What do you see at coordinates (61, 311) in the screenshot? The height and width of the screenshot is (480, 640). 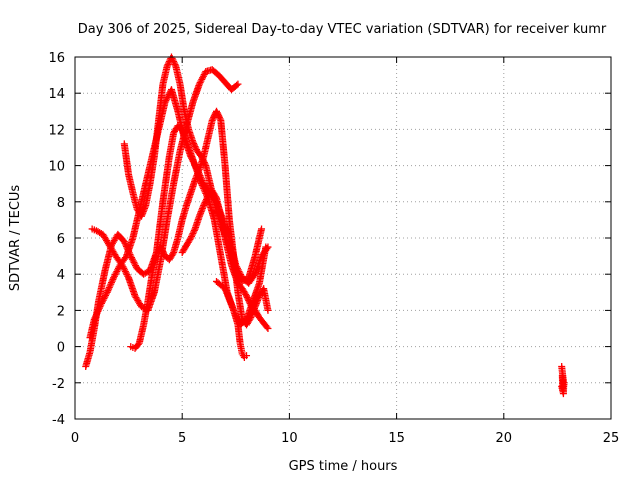 I see `y-tick-label: 2` at bounding box center [61, 311].